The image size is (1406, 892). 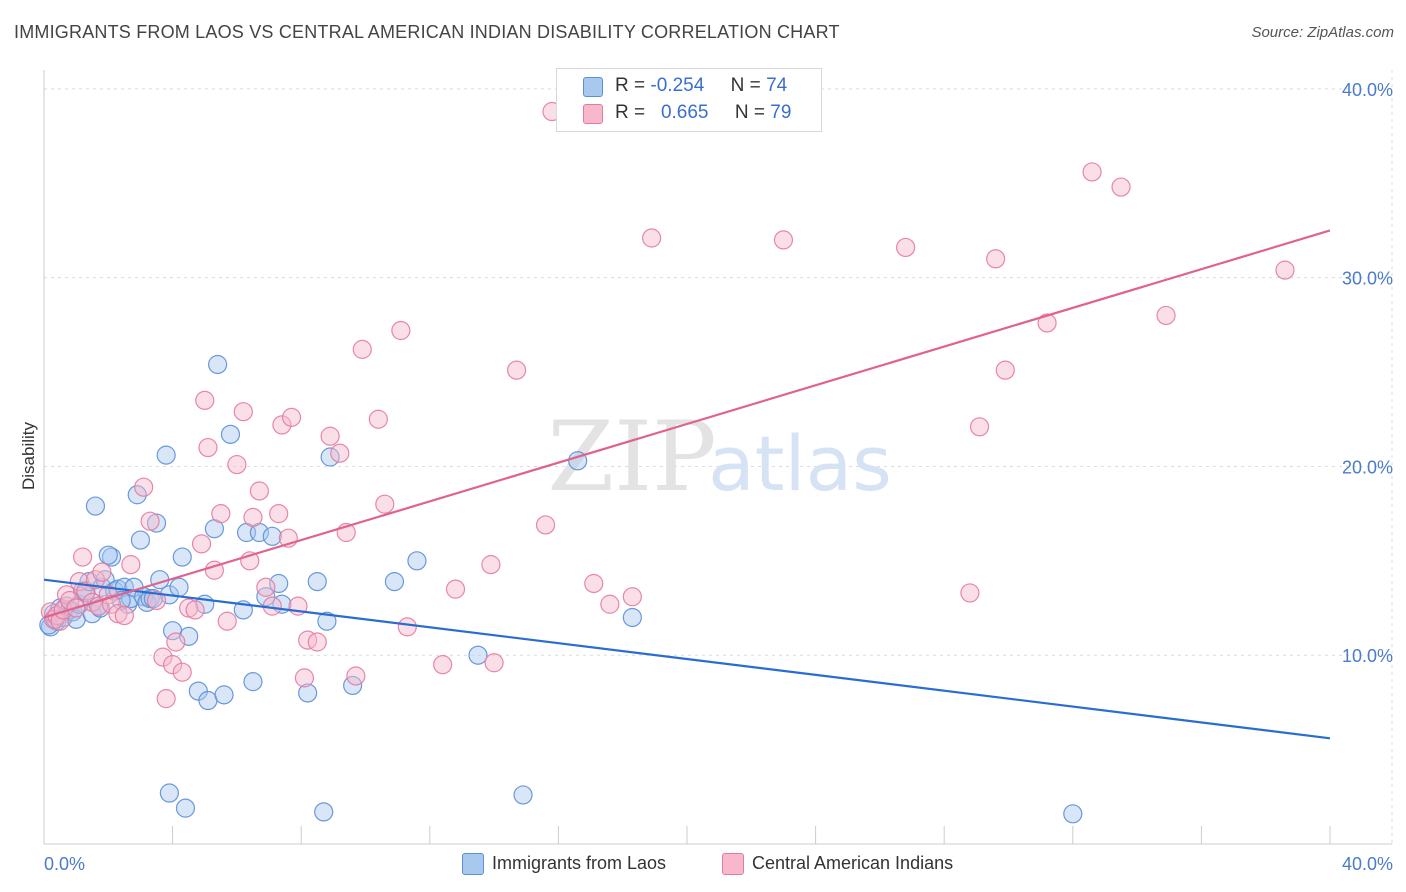 What do you see at coordinates (781, 112) in the screenshot?
I see `legend-n-value: 79` at bounding box center [781, 112].